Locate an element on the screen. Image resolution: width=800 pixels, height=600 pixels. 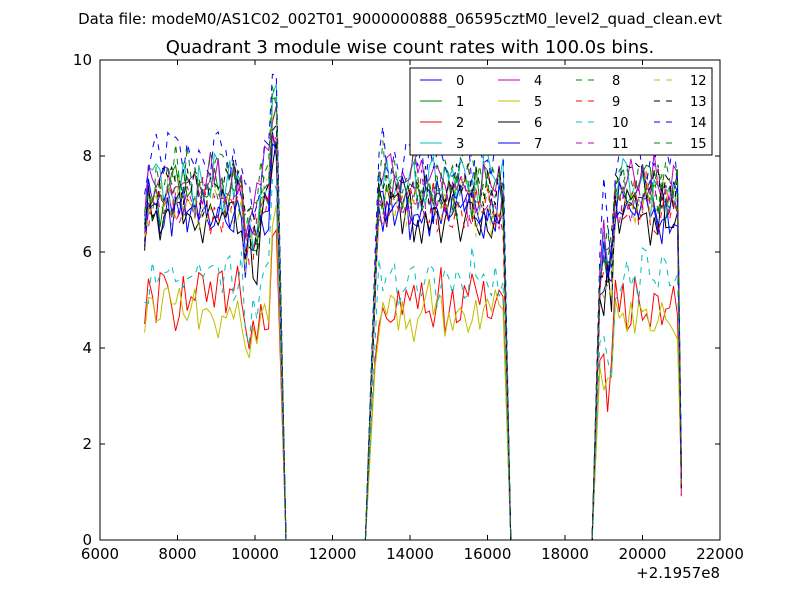
x-tick-label: 10000 is located at coordinates (255, 554).